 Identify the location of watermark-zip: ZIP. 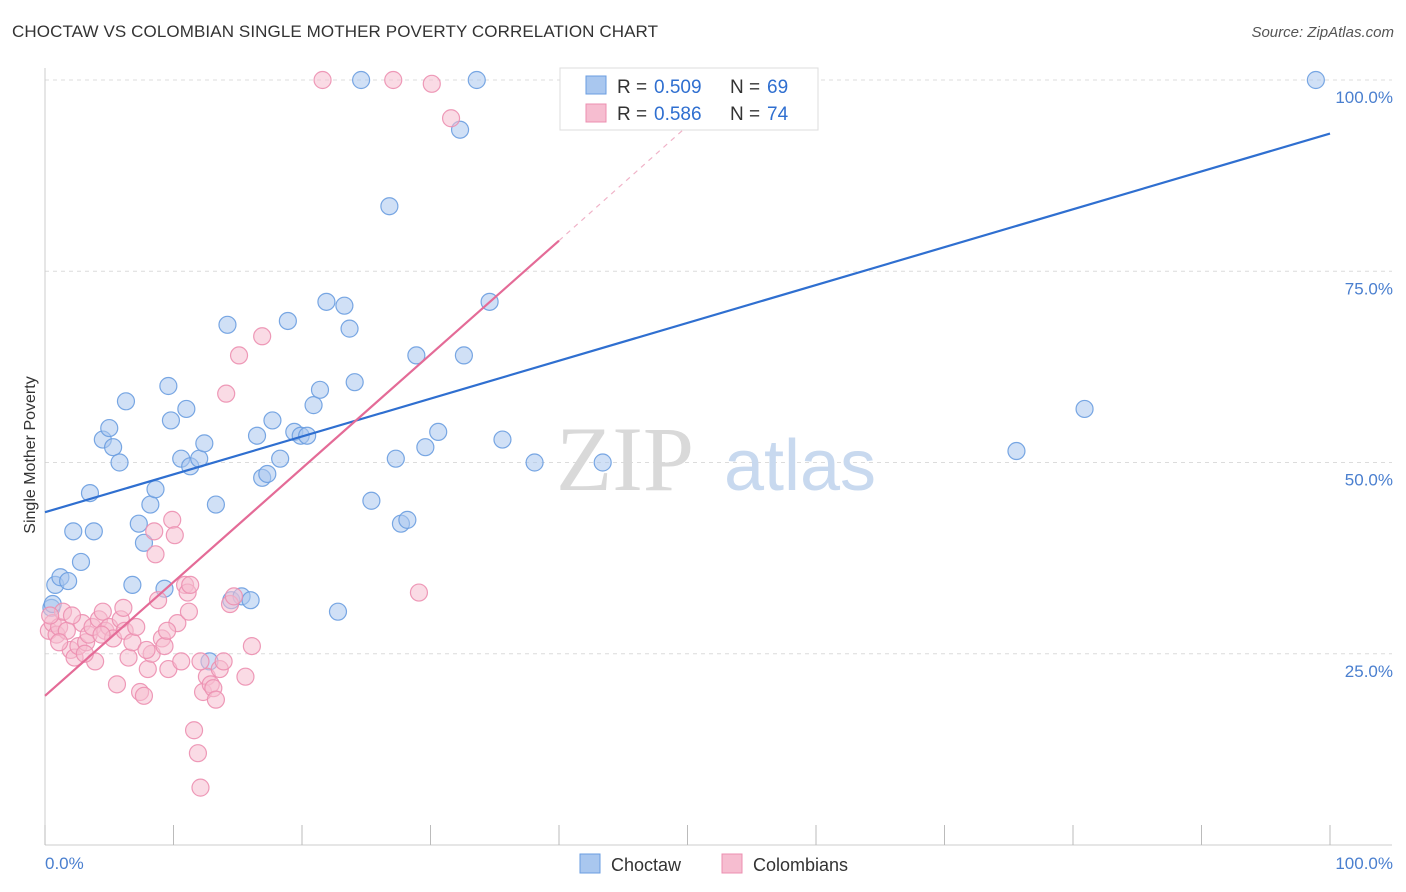
(625, 459).